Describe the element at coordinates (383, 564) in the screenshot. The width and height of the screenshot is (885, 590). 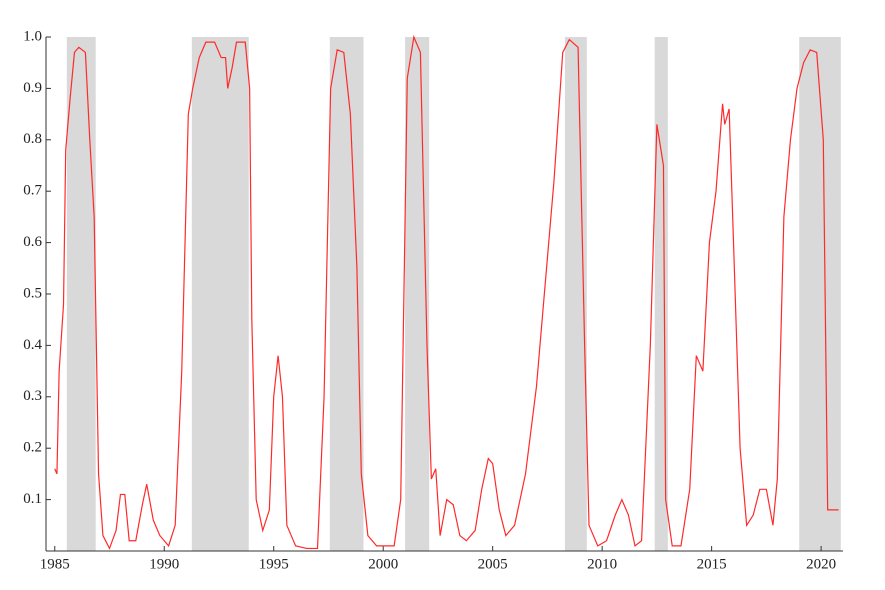
I see `x-tick-label: 2000` at that location.